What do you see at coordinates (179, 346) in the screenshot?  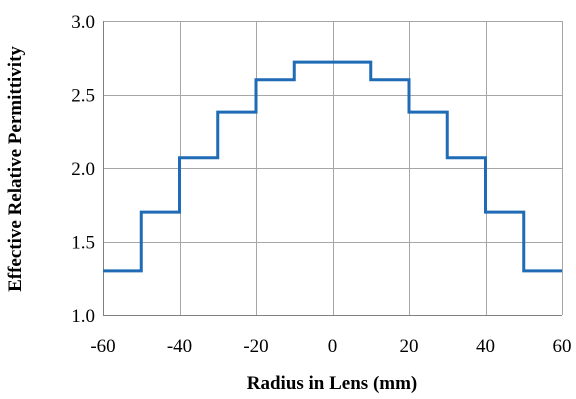 I see `x-tick-label: -40` at bounding box center [179, 346].